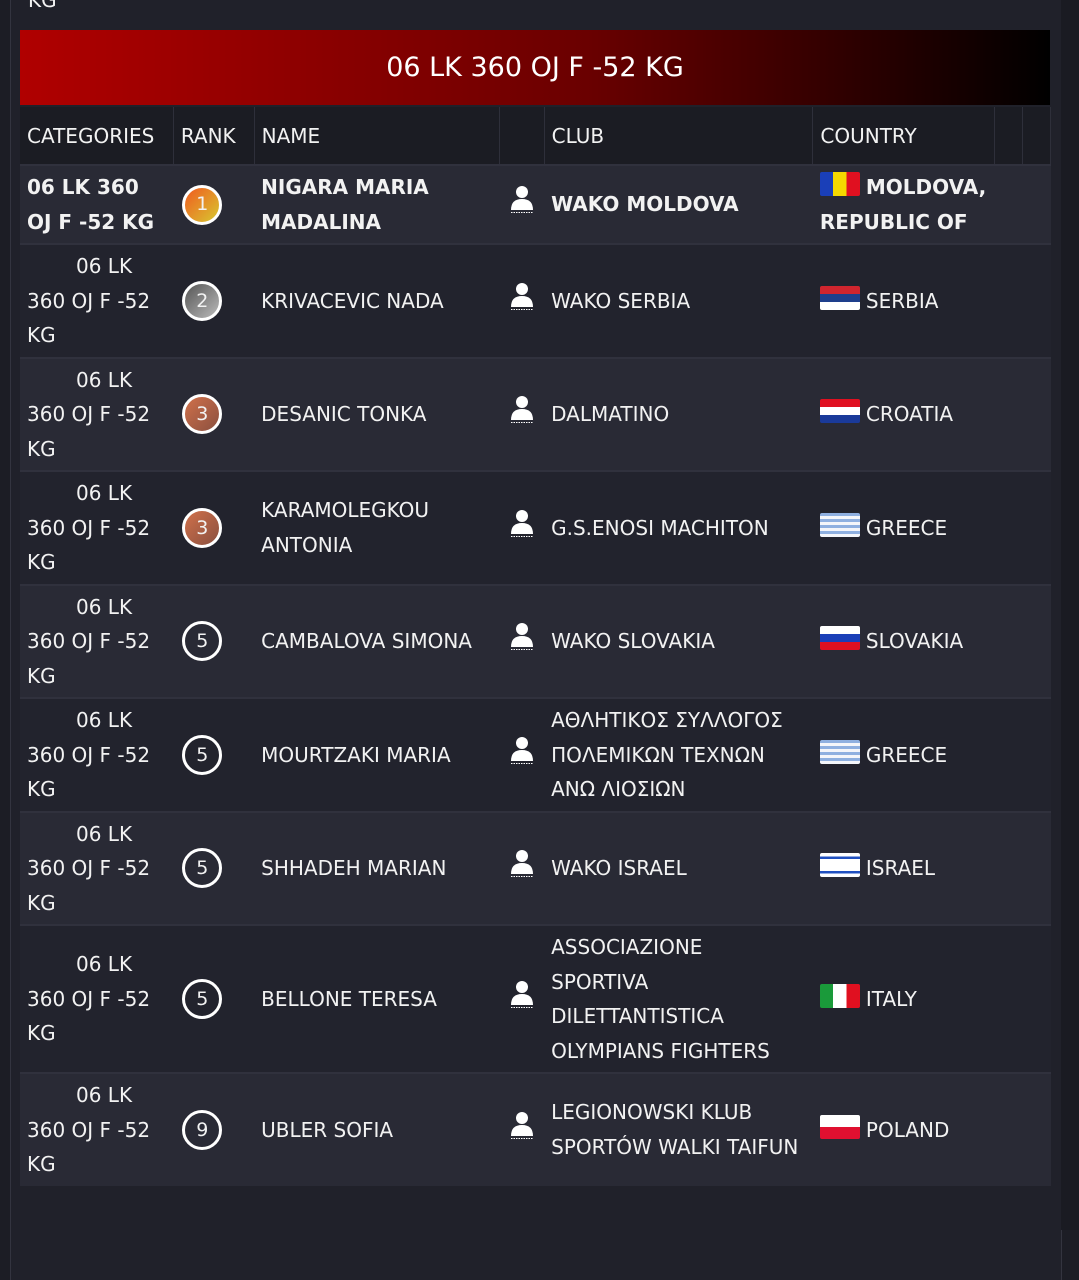  What do you see at coordinates (377, 867) in the screenshot?
I see `athlete-name: SHHADEH MARIAN` at bounding box center [377, 867].